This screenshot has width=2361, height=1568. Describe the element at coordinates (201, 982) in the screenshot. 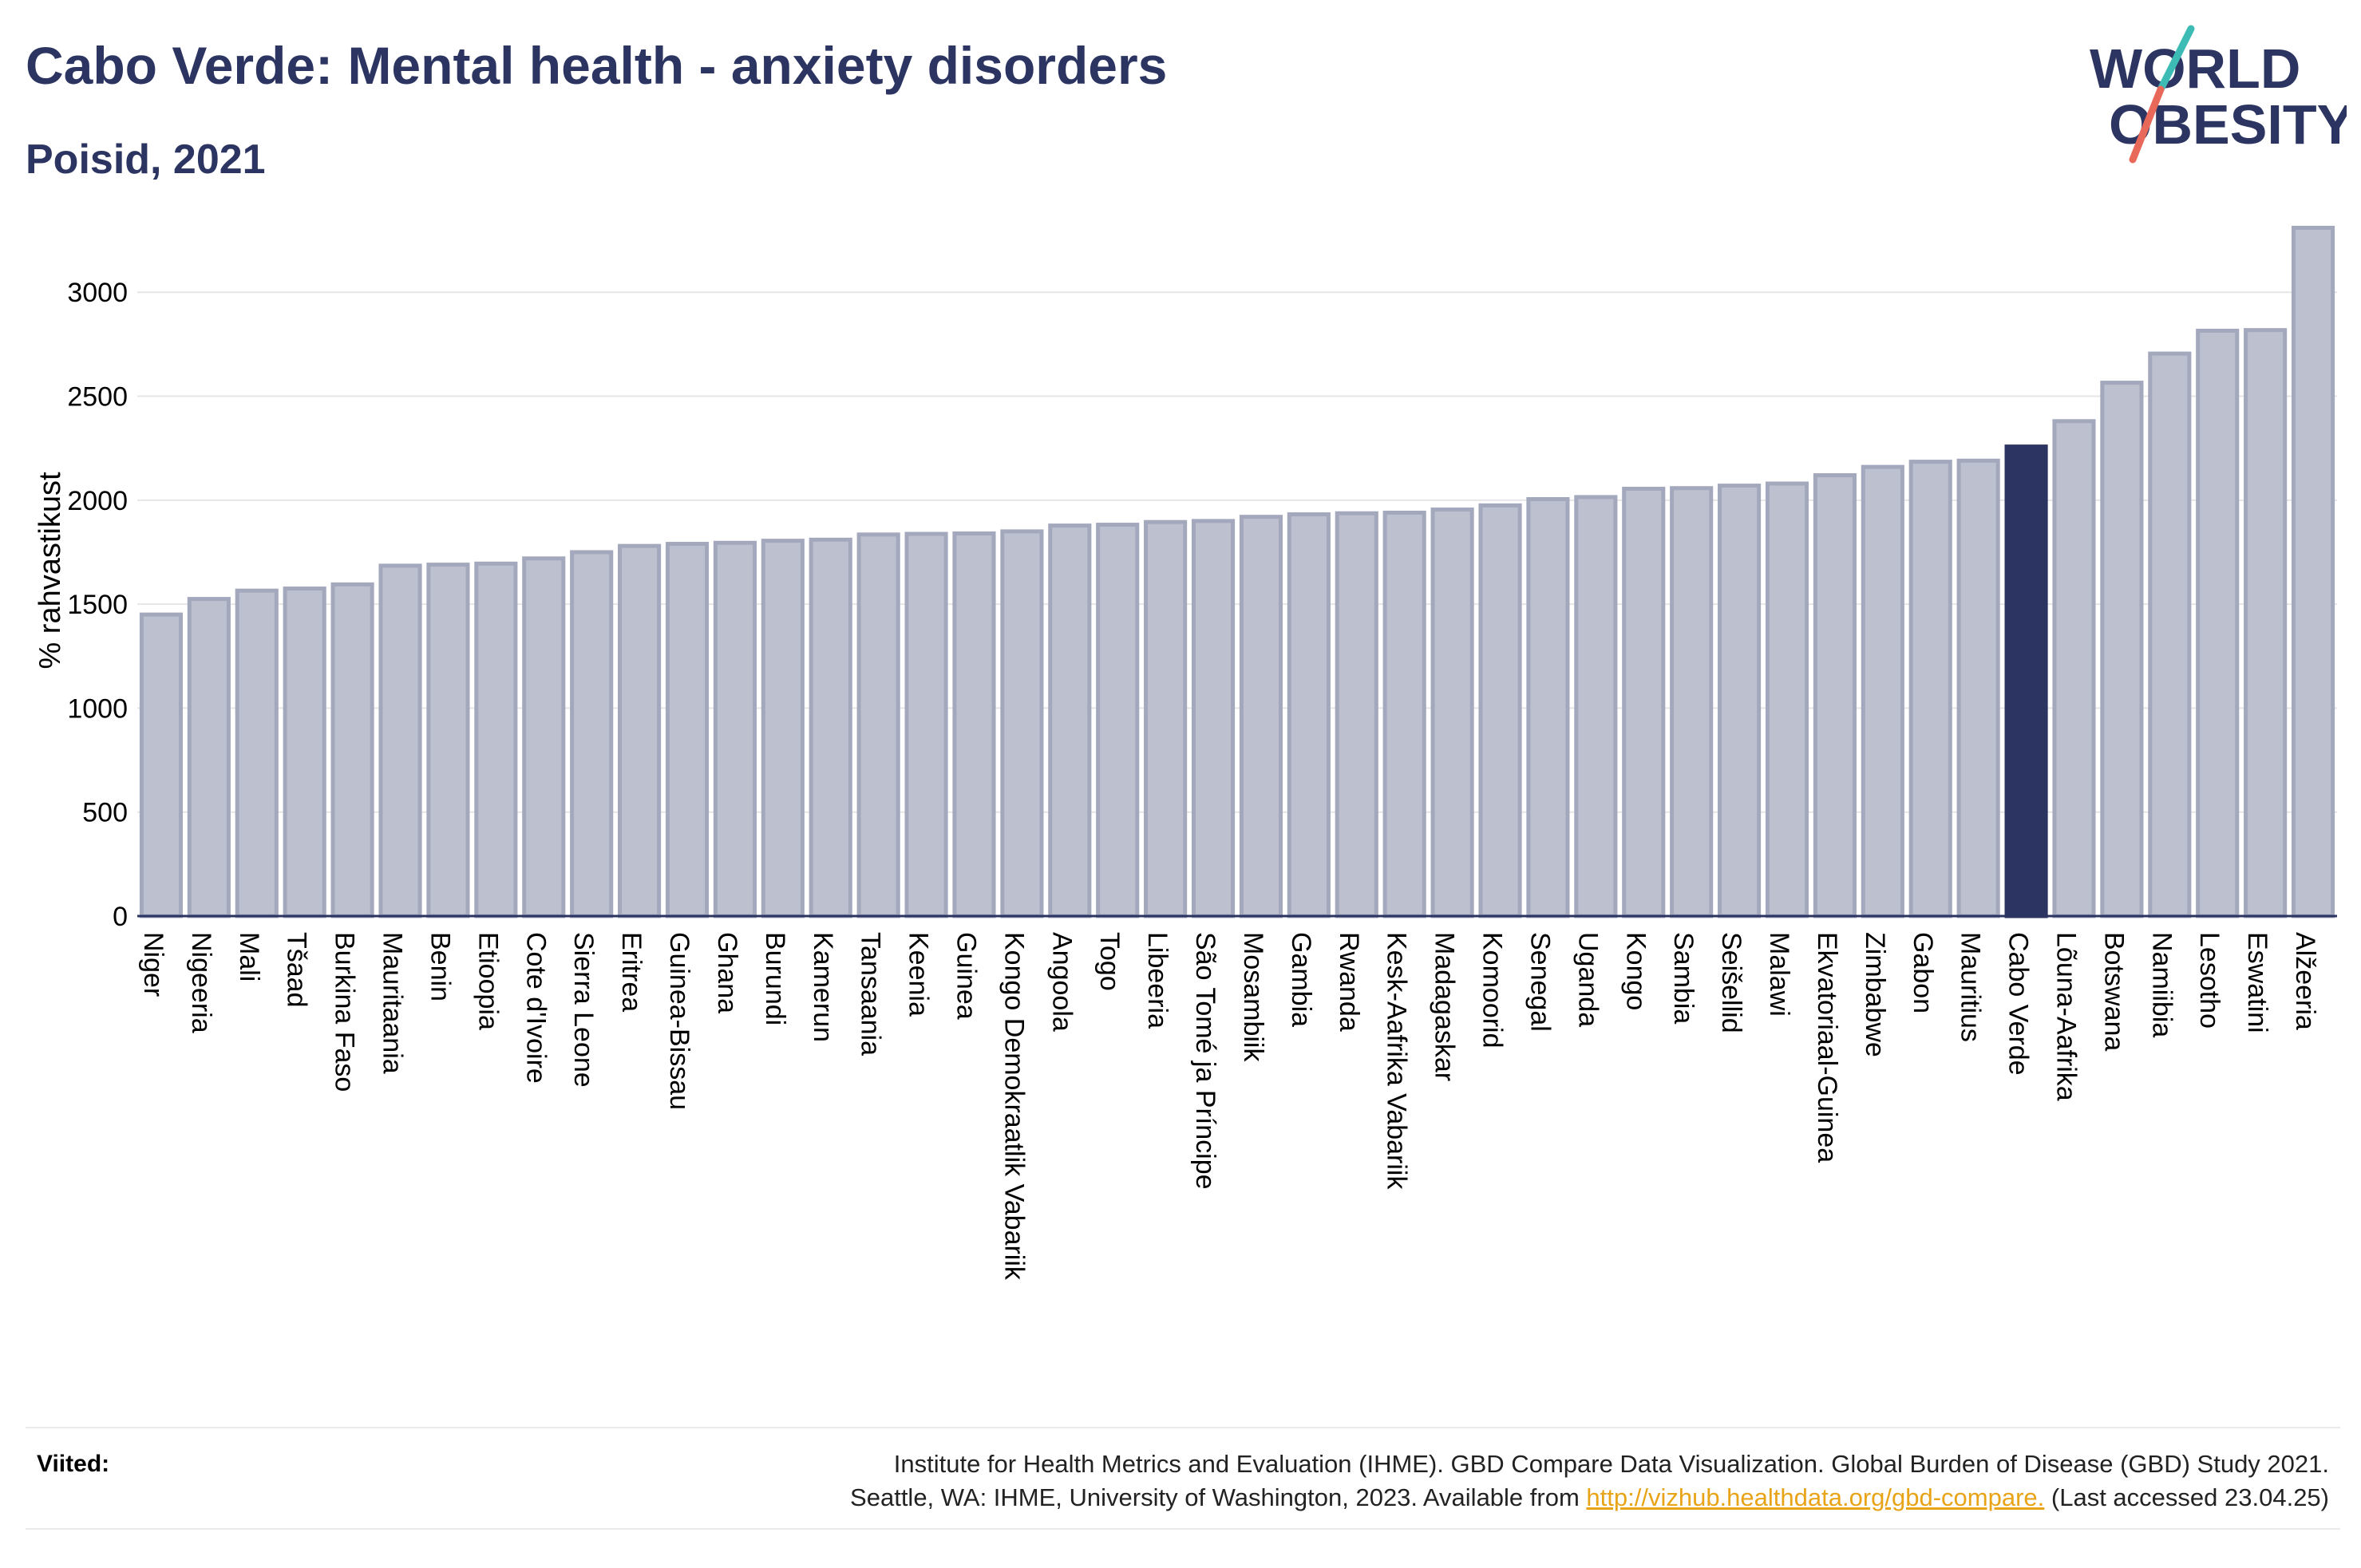

I see `x-tick-label: Nigeeria` at that location.